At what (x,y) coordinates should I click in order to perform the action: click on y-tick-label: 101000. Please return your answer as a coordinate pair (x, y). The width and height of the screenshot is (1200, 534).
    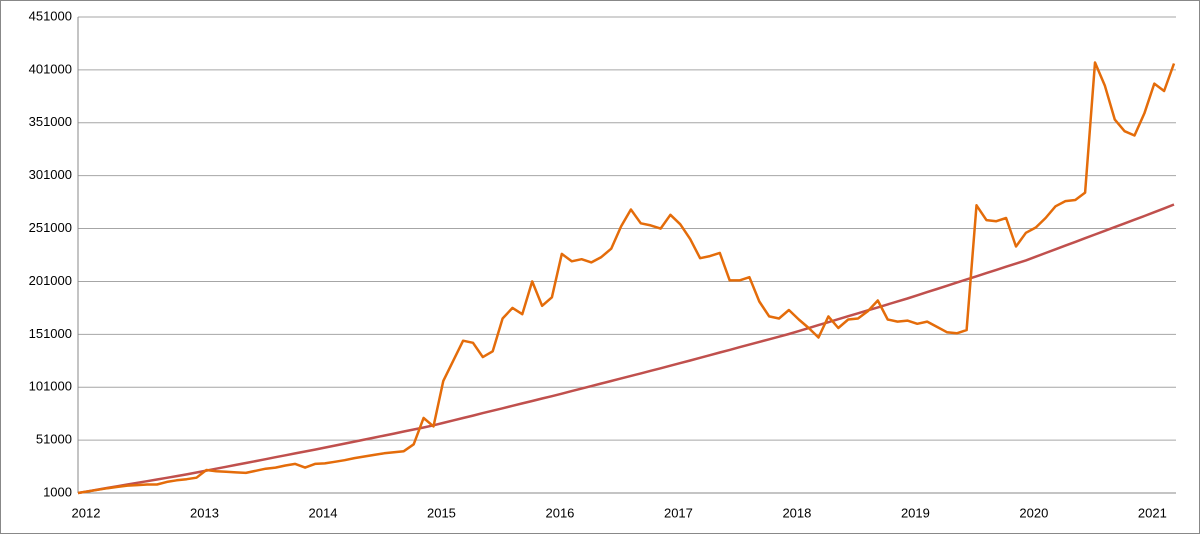
    Looking at the image, I should click on (50, 386).